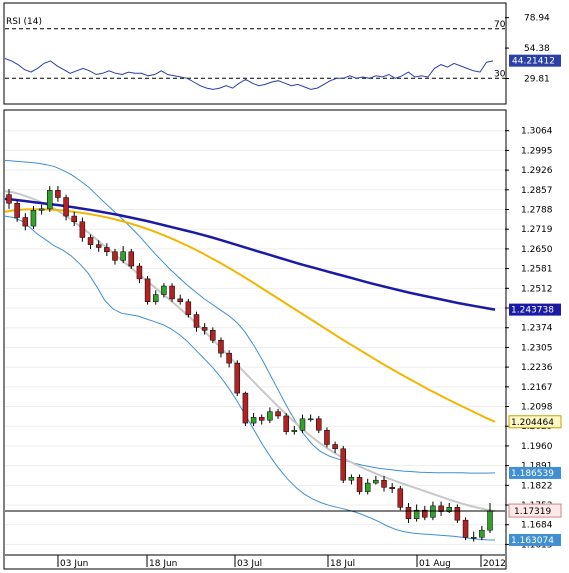 The image size is (569, 573). Describe the element at coordinates (532, 423) in the screenshot. I see `sma-mid-tag-label: 1.204464` at that location.